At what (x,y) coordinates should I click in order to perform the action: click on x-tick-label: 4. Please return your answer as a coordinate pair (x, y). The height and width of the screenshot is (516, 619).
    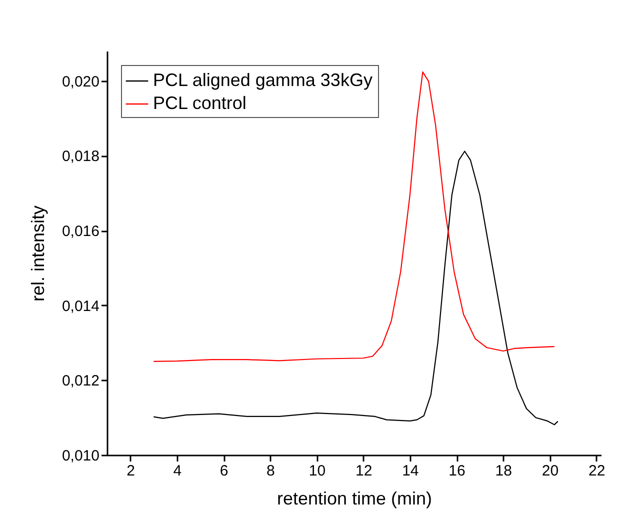
    Looking at the image, I should click on (177, 471).